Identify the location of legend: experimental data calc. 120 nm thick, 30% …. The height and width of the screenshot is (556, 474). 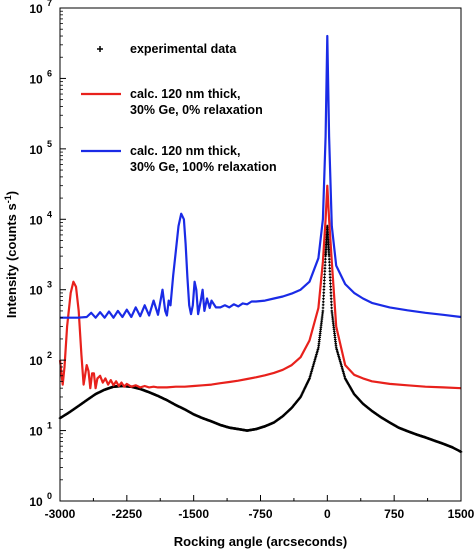
(179, 108).